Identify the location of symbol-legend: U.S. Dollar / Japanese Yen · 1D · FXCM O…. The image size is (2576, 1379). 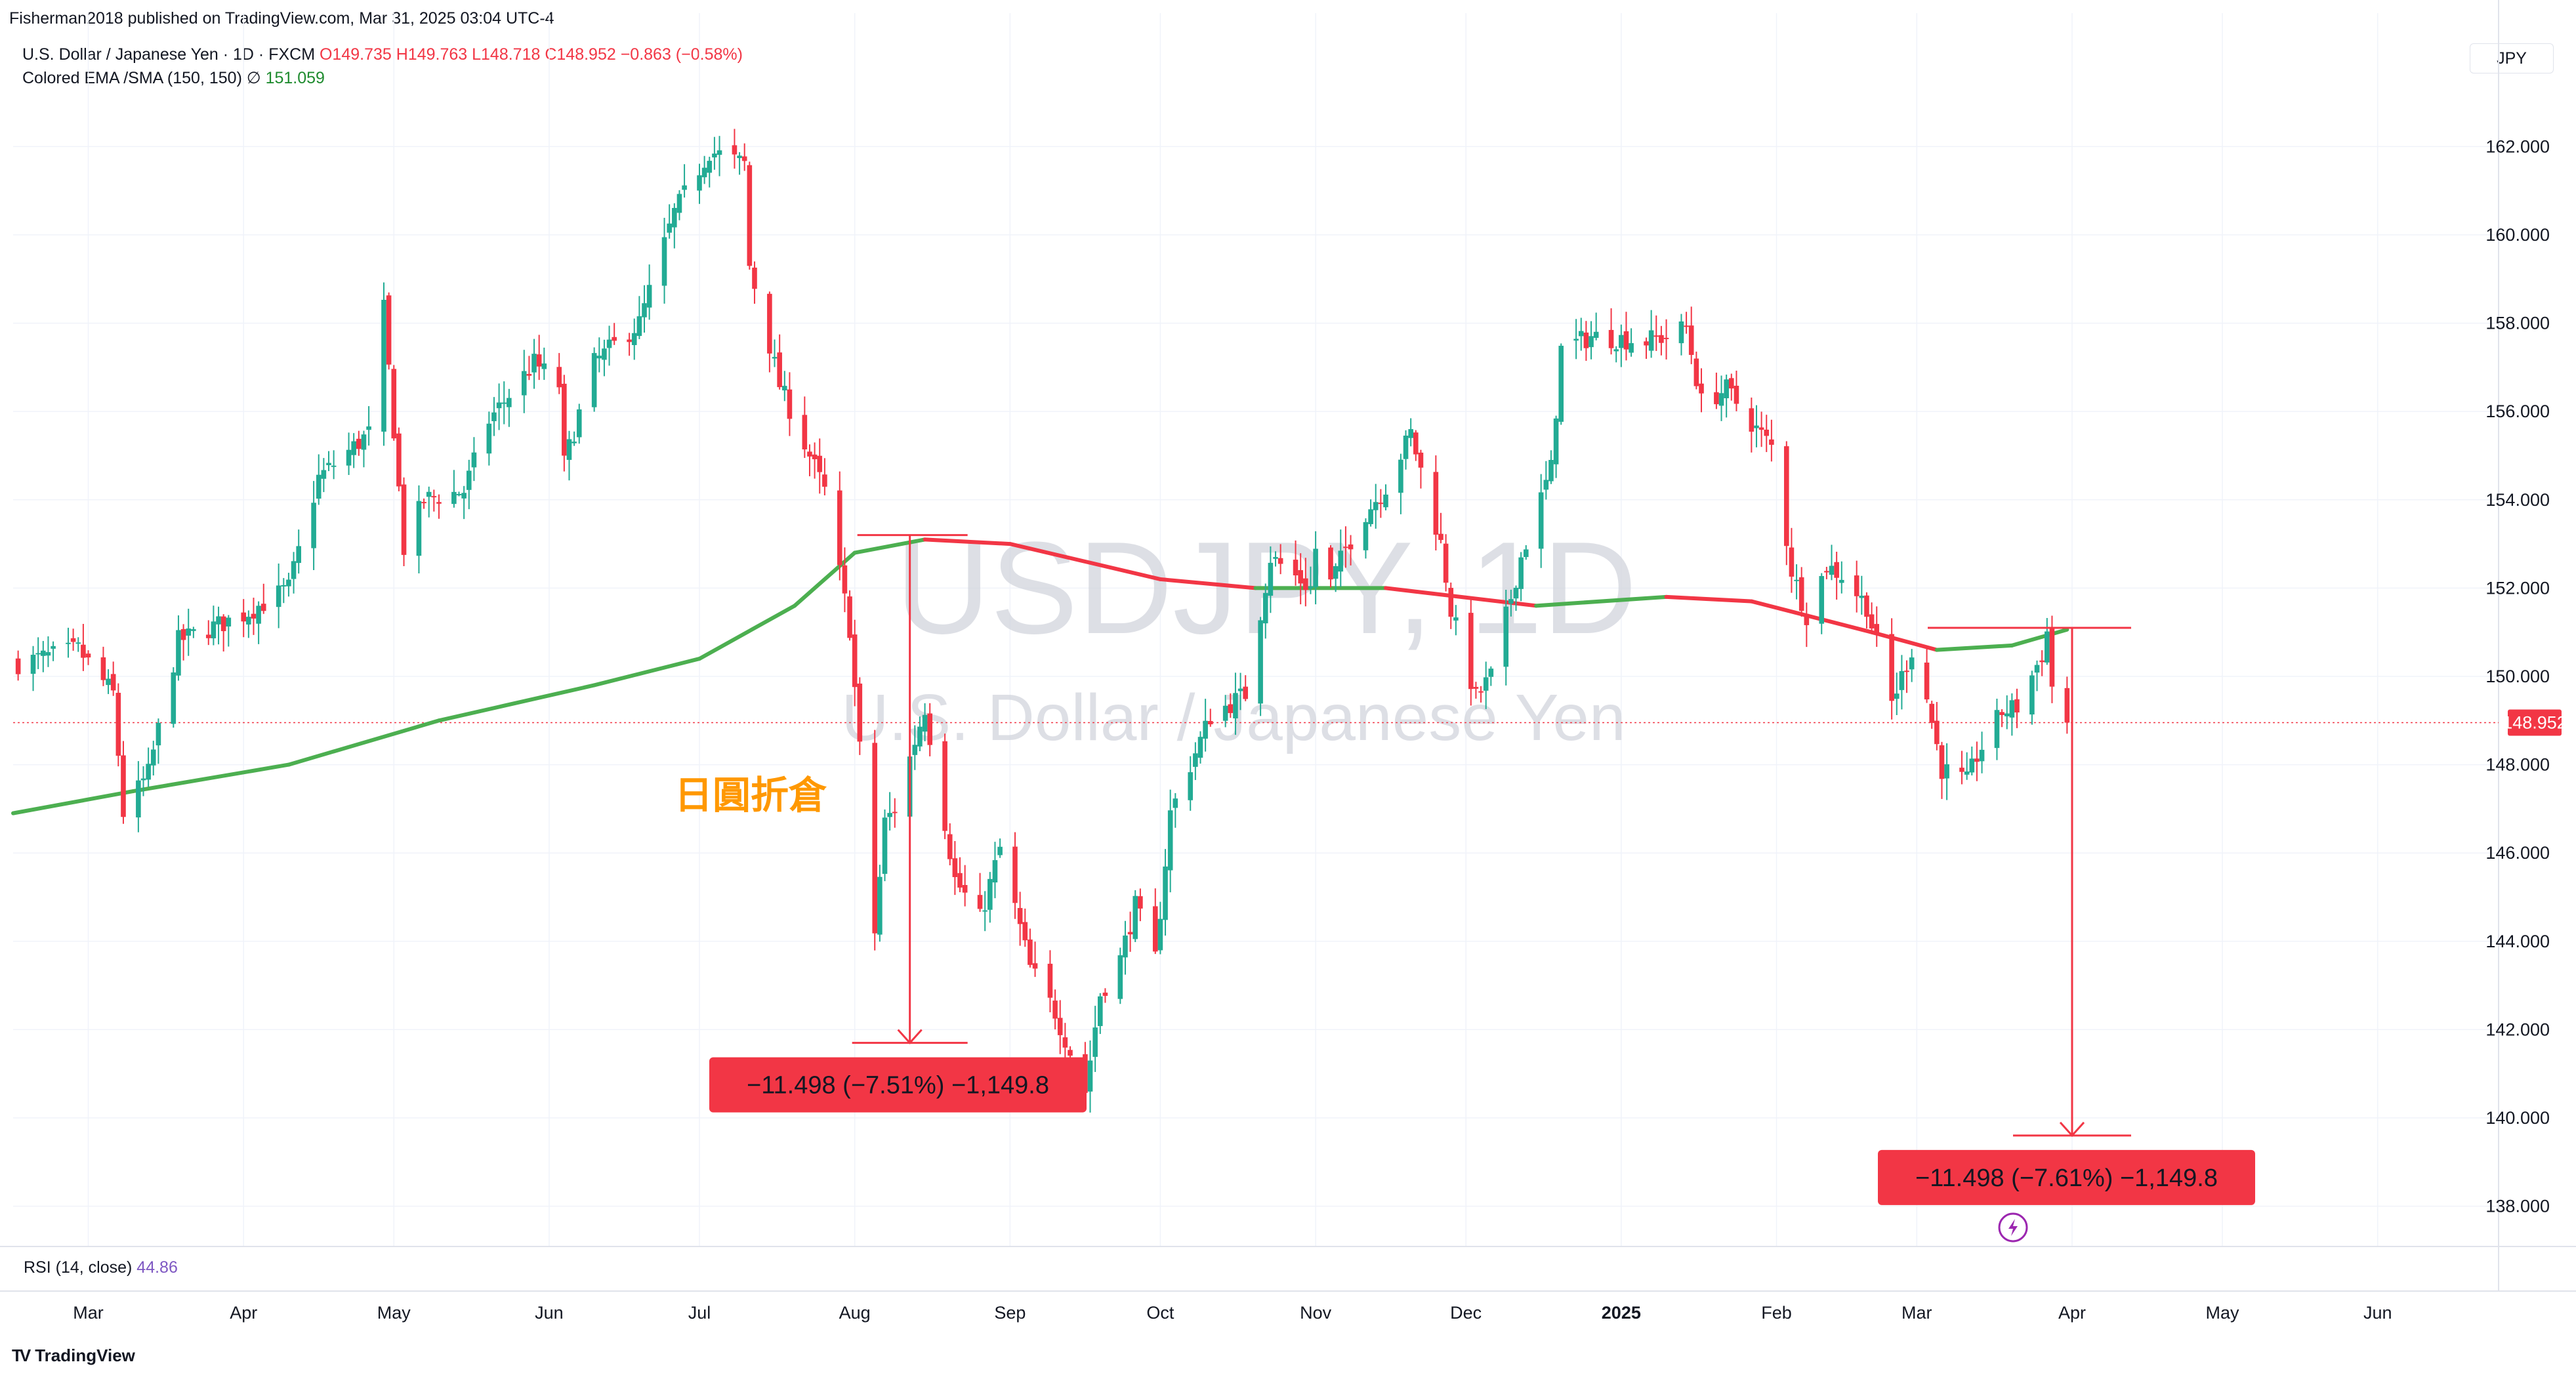
(382, 54).